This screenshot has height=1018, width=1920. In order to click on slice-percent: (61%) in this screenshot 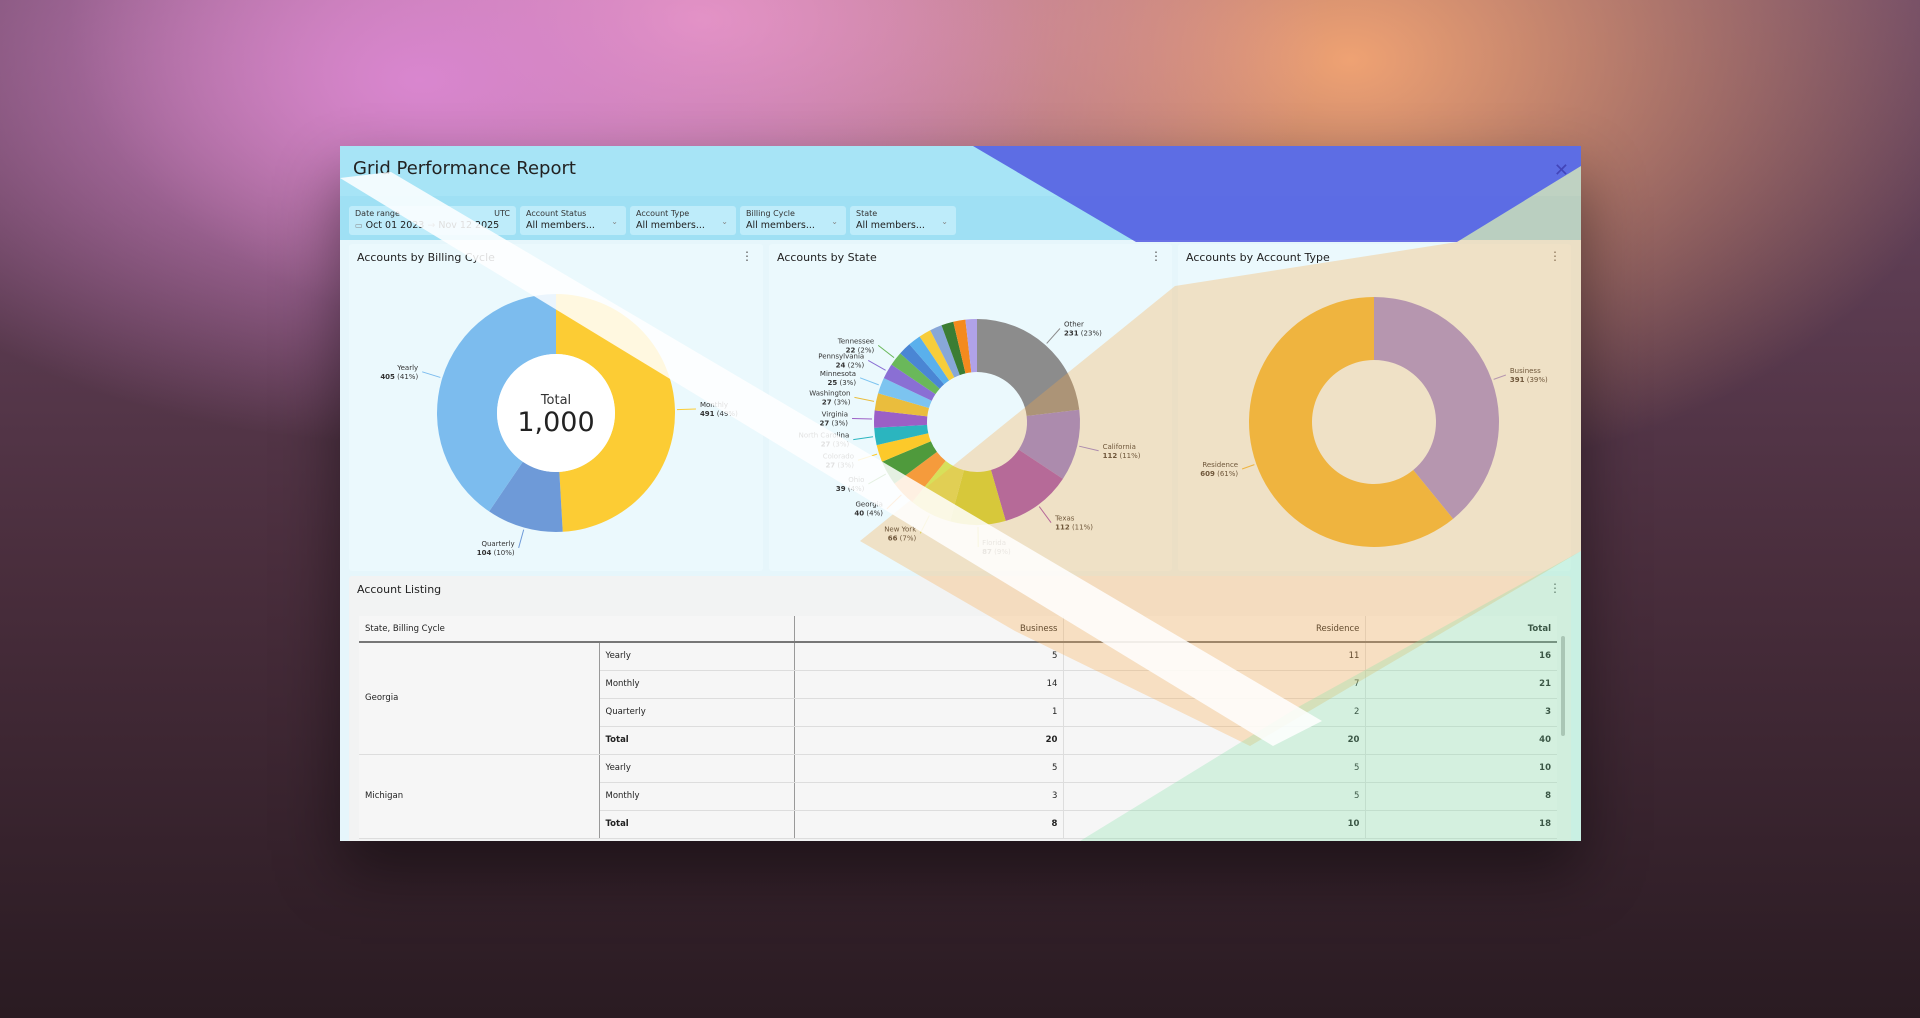, I will do `click(1227, 474)`.